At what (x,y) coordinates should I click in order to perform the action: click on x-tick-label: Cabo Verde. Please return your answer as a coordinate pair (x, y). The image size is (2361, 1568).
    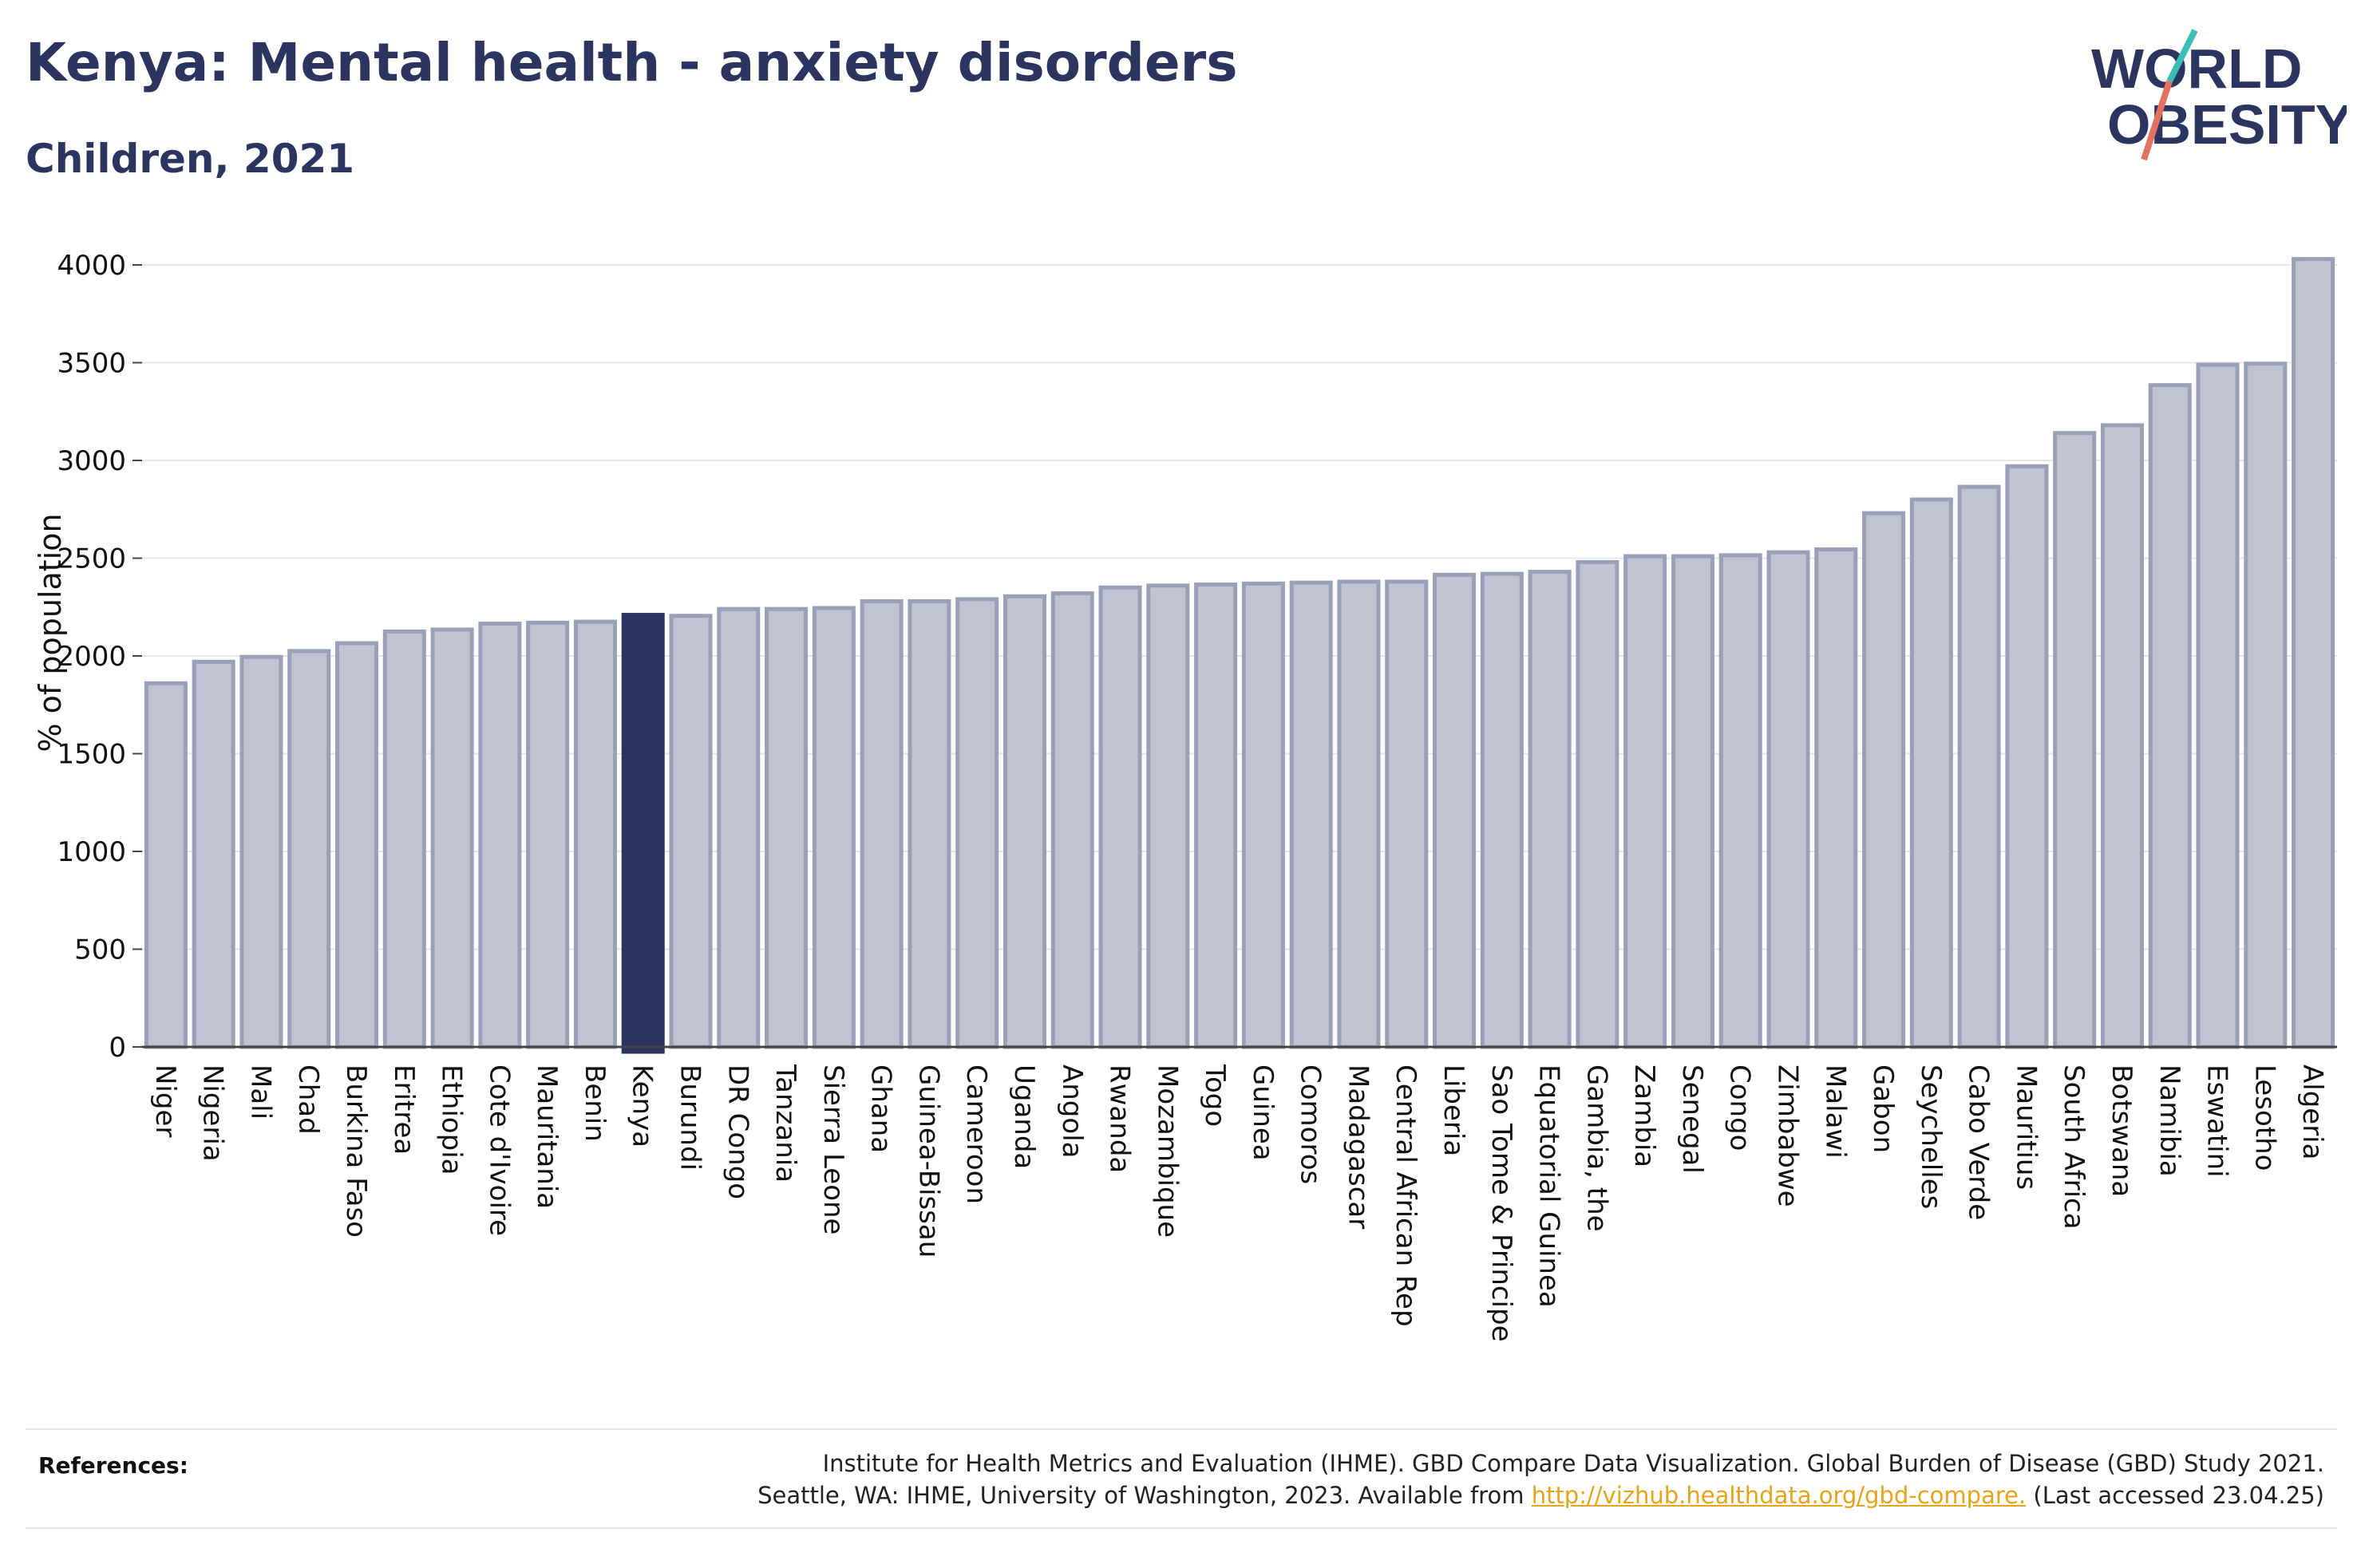
    Looking at the image, I should click on (1979, 1142).